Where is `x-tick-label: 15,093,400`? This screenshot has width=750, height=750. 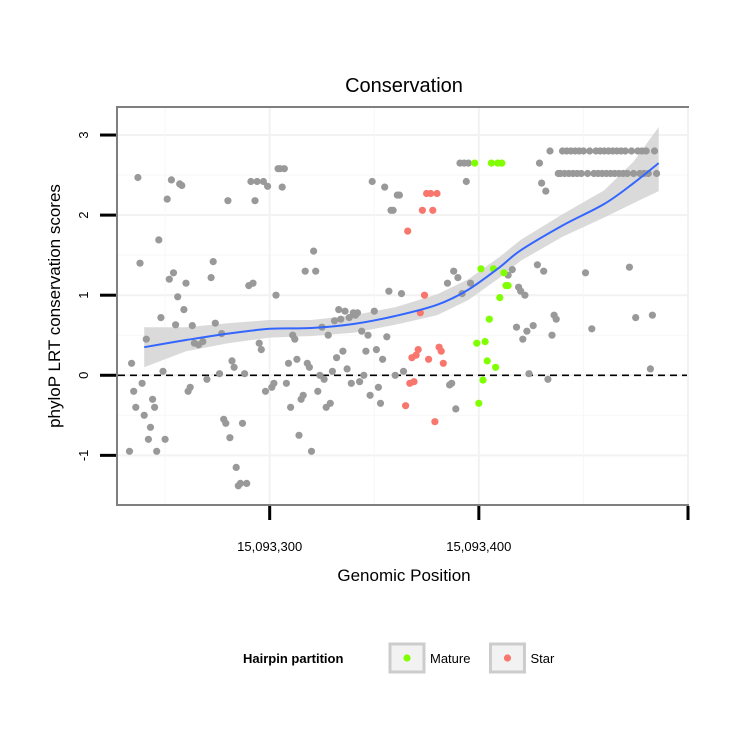 x-tick-label: 15,093,400 is located at coordinates (478, 546).